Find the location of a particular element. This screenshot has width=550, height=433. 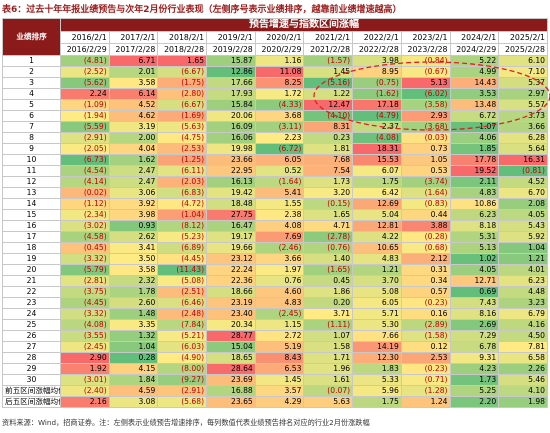

cell: 2.60 is located at coordinates (133, 303).